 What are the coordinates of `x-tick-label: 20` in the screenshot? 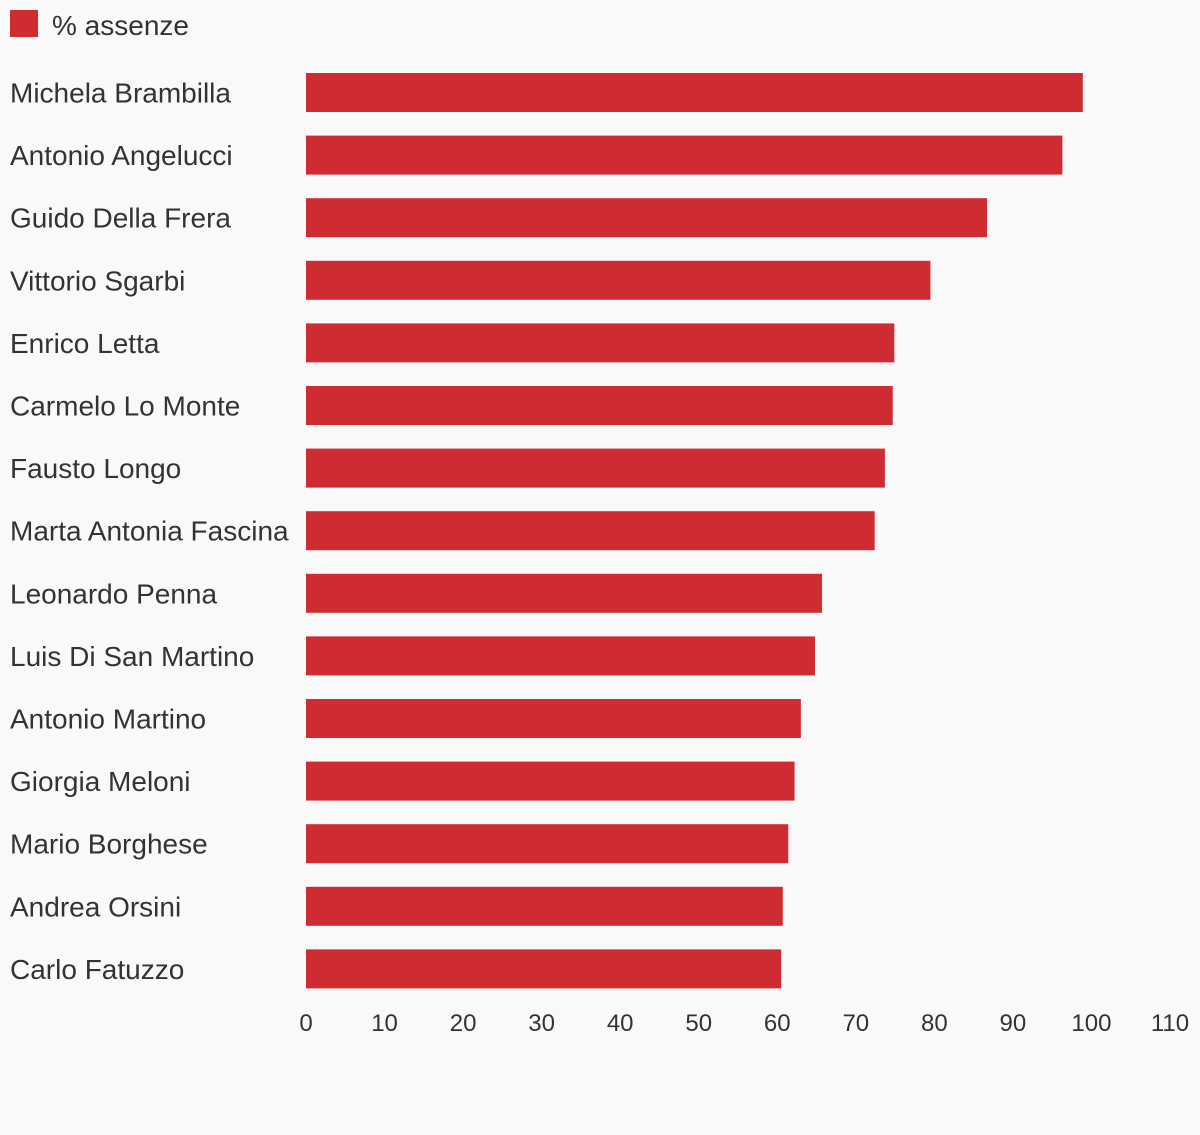 It's located at (463, 1023).